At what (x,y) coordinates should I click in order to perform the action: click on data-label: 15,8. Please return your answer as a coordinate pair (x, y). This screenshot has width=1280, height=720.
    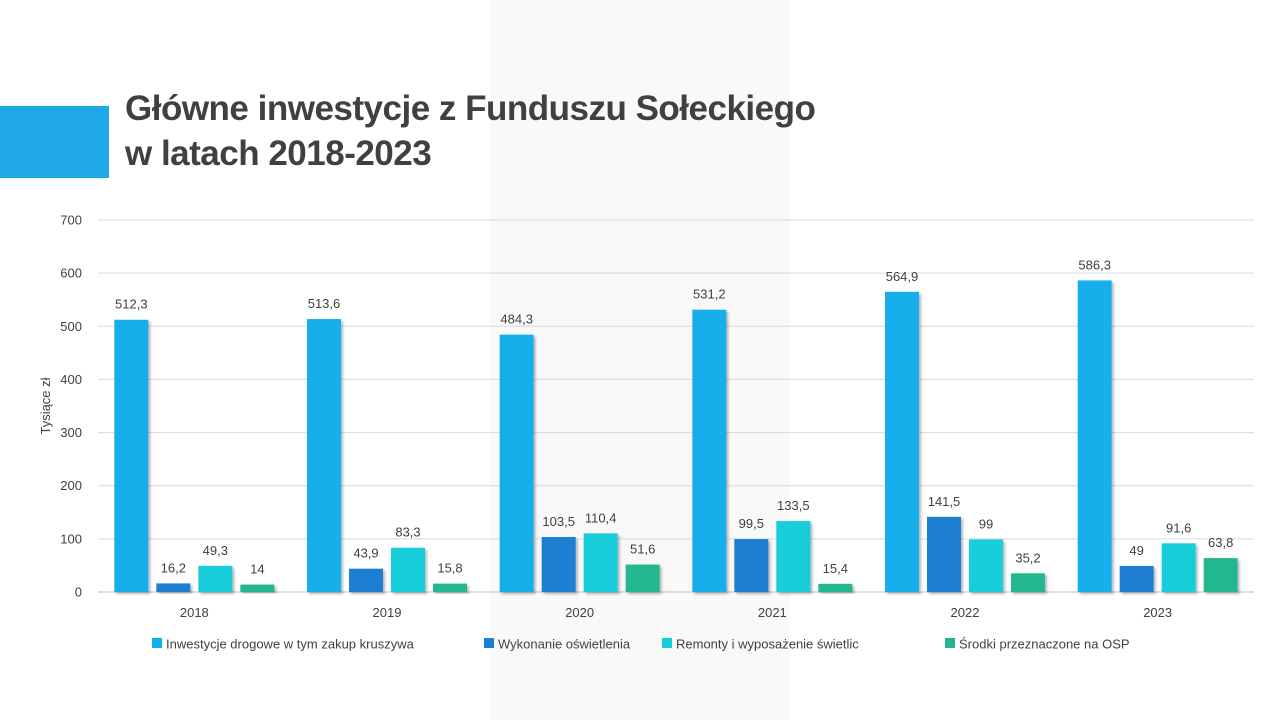
    Looking at the image, I should click on (449, 568).